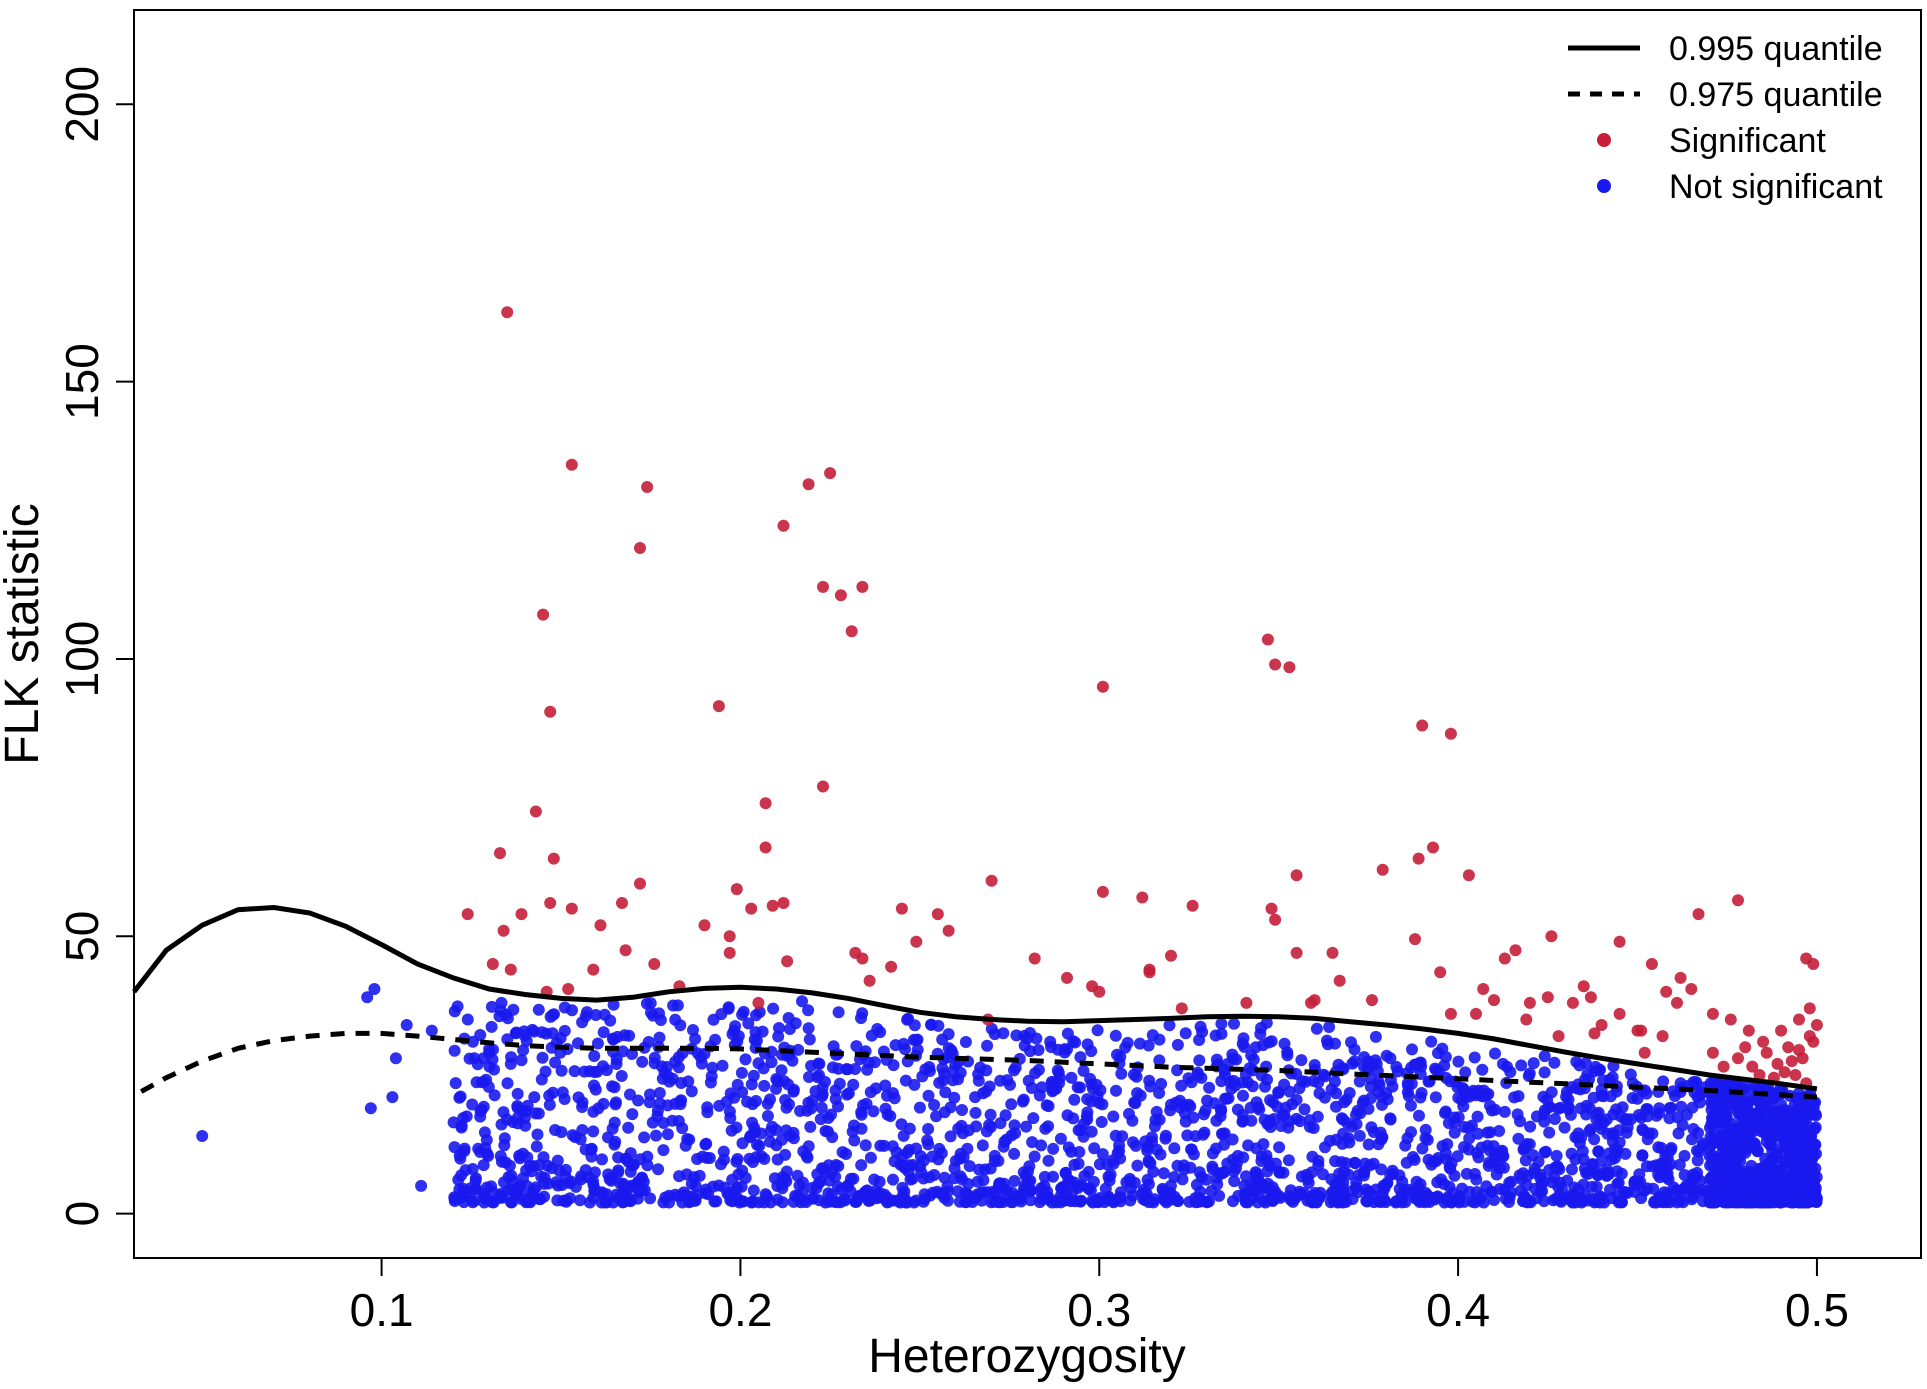 The image size is (1927, 1389). I want to click on legend-point-swatch, so click(1604, 186).